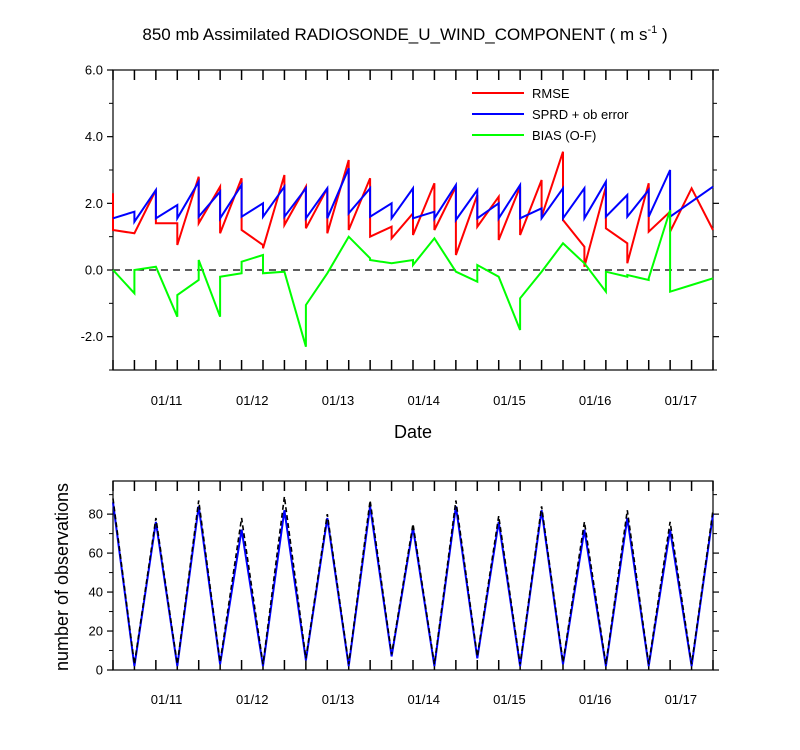  Describe the element at coordinates (62, 577) in the screenshot. I see `bottom-y-axis-title: number of observations` at that location.